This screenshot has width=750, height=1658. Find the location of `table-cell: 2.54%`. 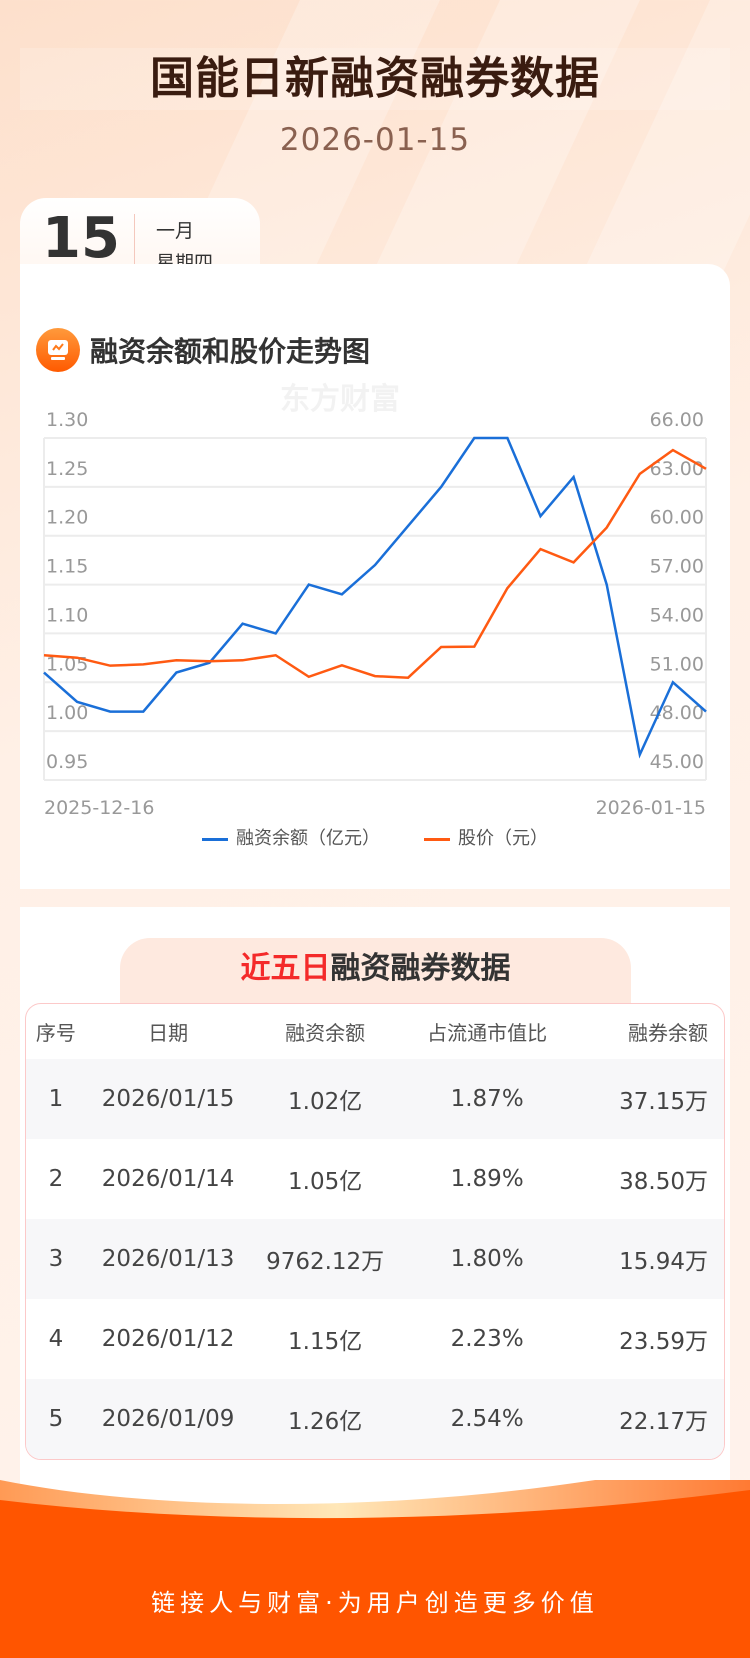

table-cell: 2.54% is located at coordinates (487, 1419).